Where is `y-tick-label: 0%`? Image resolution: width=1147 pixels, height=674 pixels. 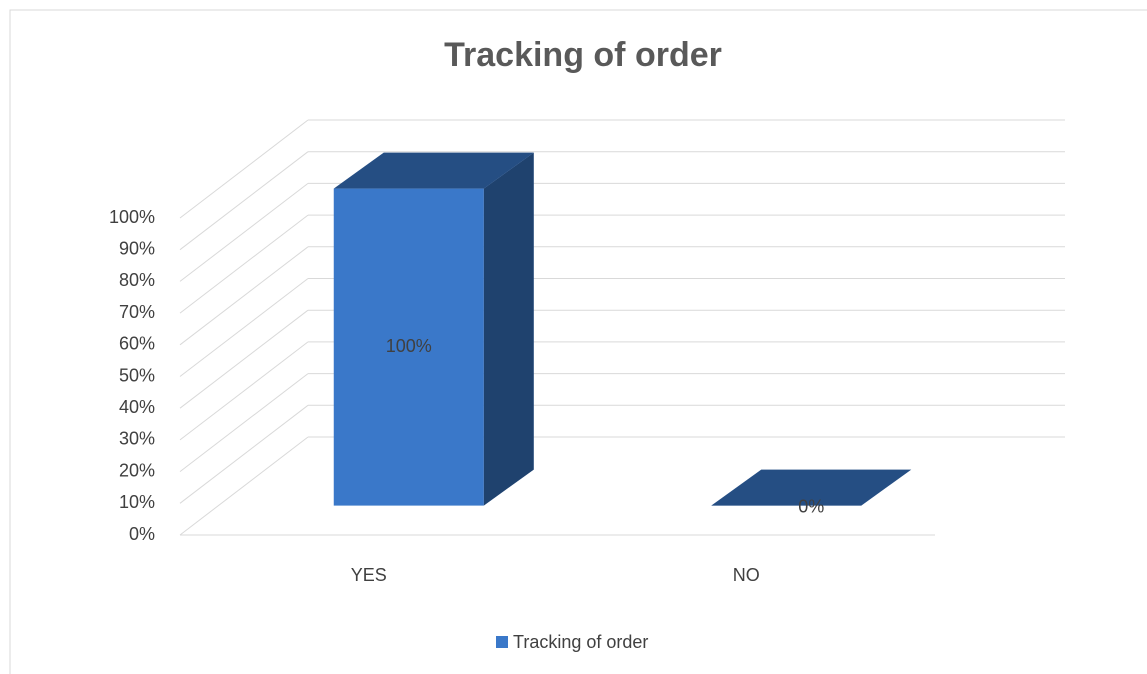
y-tick-label: 0% is located at coordinates (142, 534).